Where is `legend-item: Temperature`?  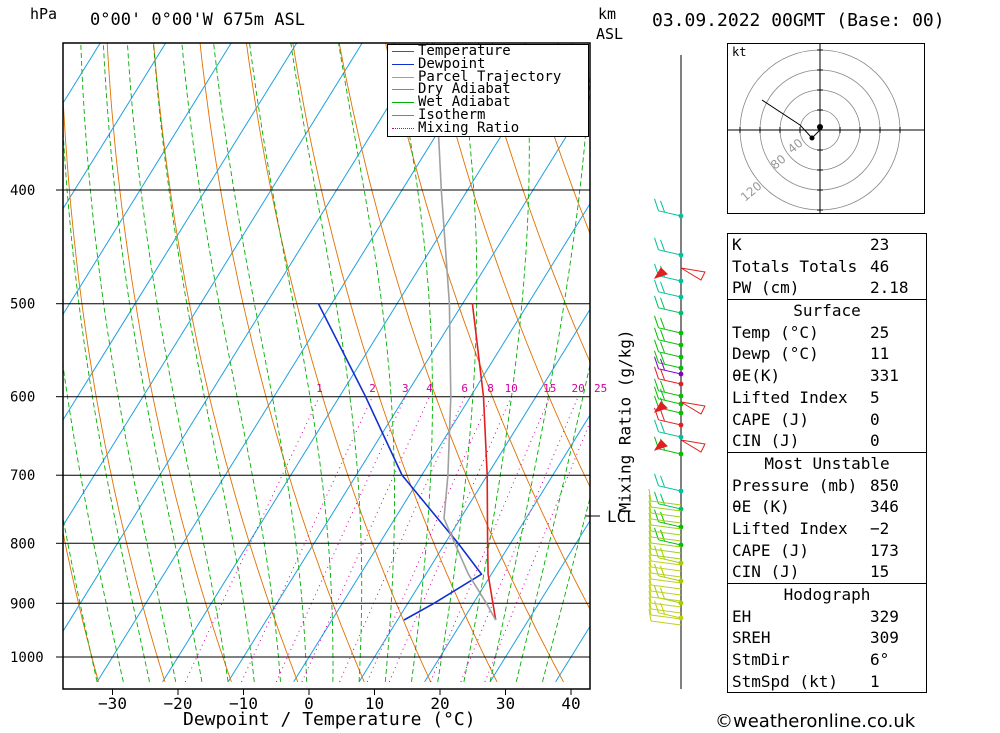 legend-item: Temperature is located at coordinates (488, 51).